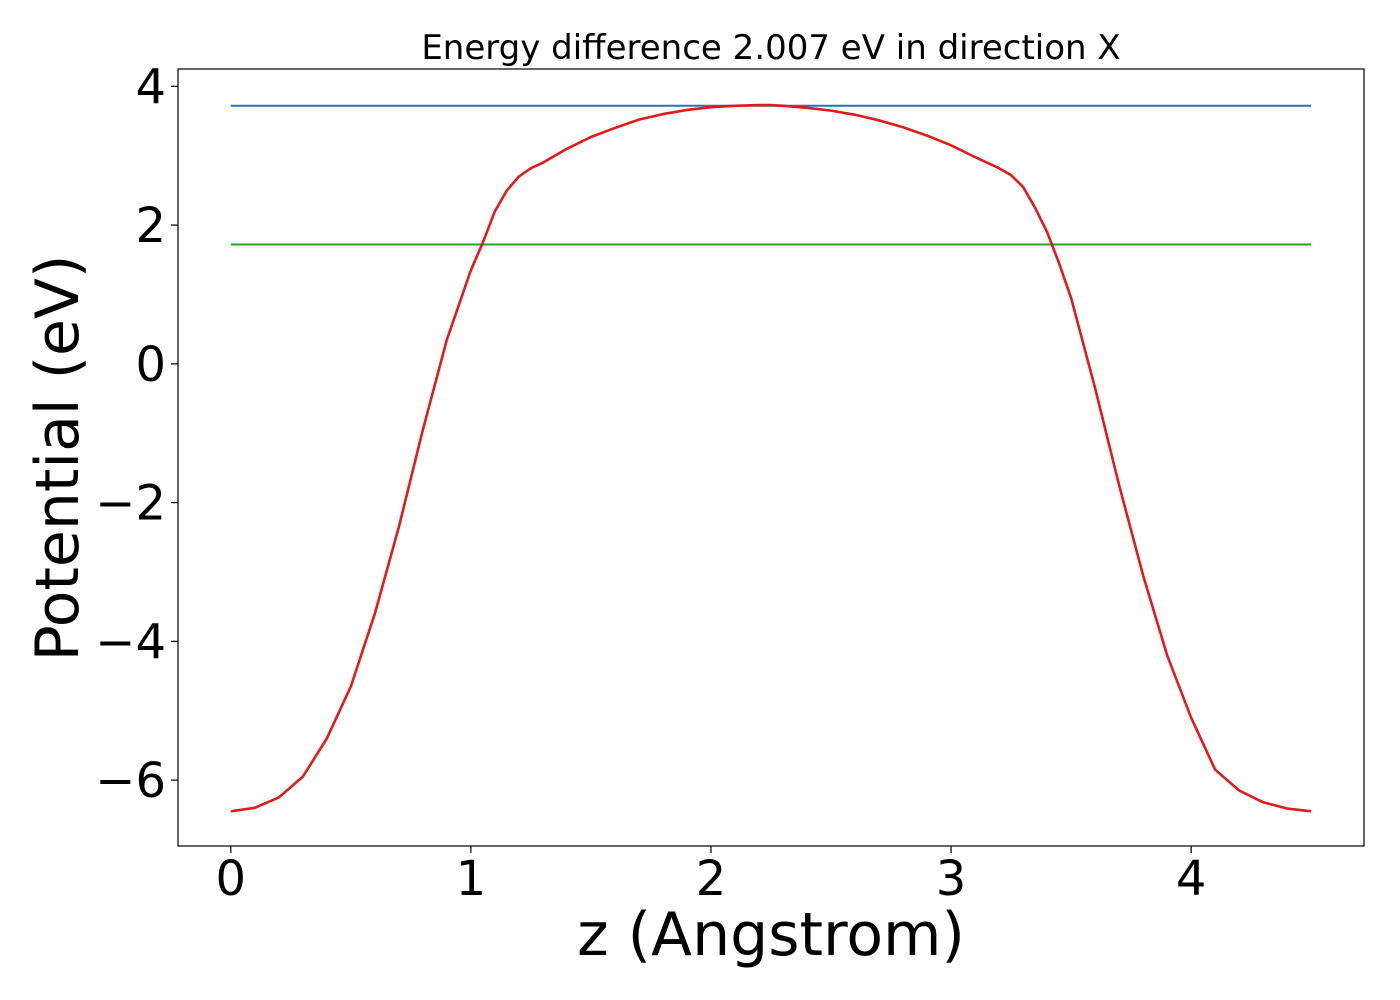 The image size is (1400, 1000). What do you see at coordinates (150, 226) in the screenshot?
I see `y-tick-label: 2` at bounding box center [150, 226].